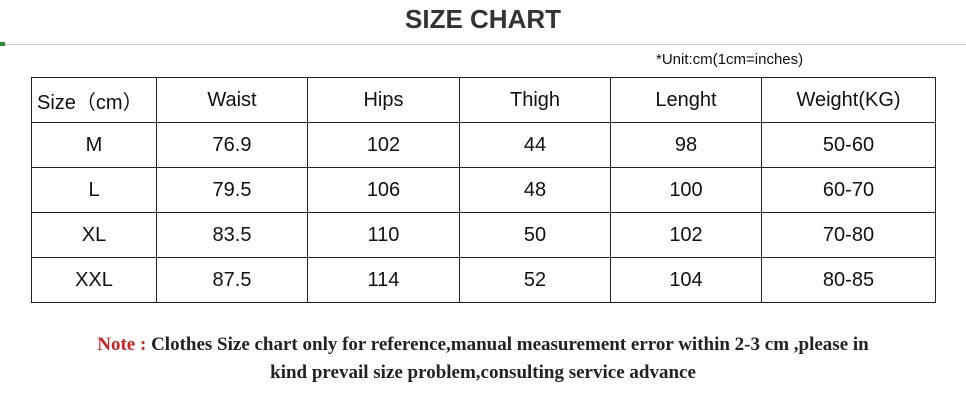 The image size is (966, 404). Describe the element at coordinates (232, 280) in the screenshot. I see `table-cell: 87.5` at that location.